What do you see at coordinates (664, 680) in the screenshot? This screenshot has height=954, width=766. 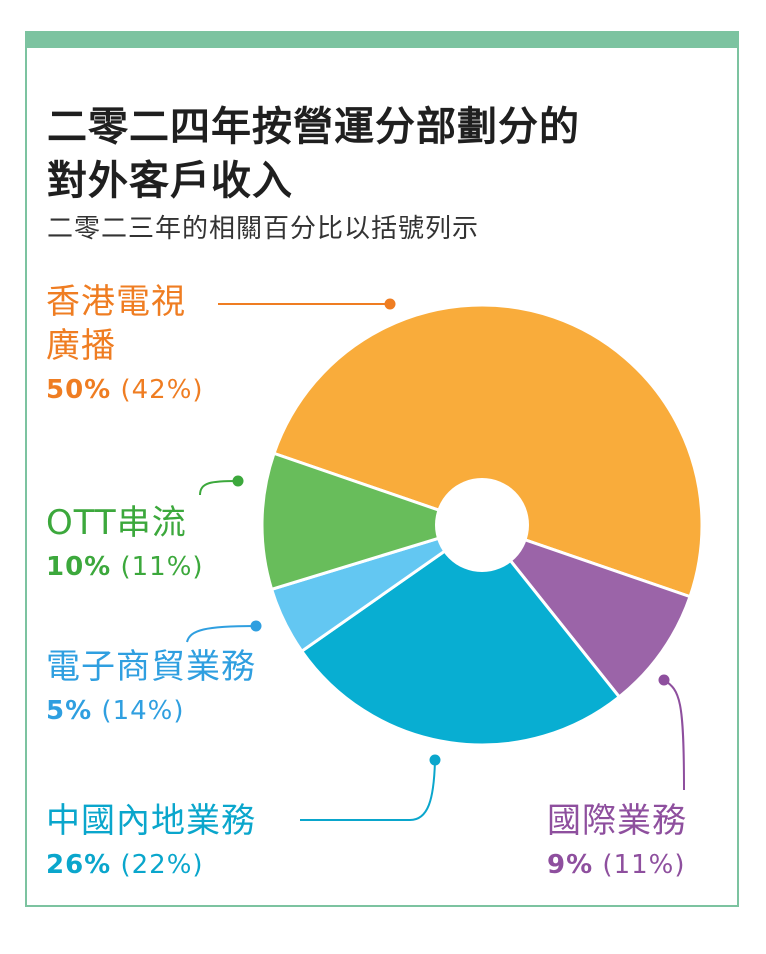 I see `leader-dot-international` at bounding box center [664, 680].